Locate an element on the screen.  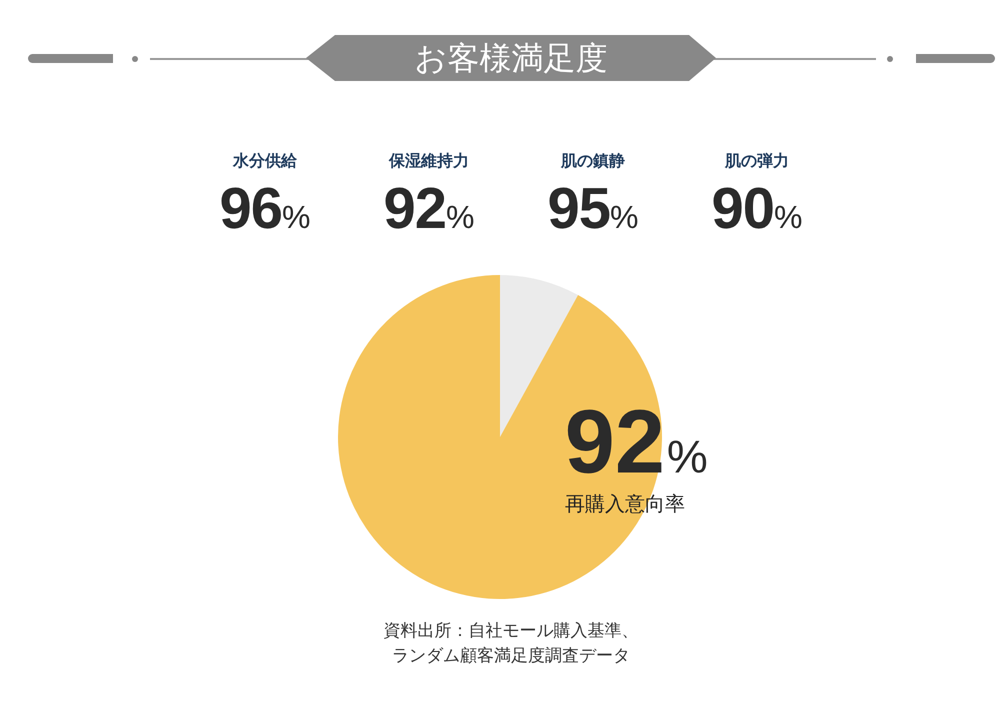
text: お客様満足度 is located at coordinates (511, 58).